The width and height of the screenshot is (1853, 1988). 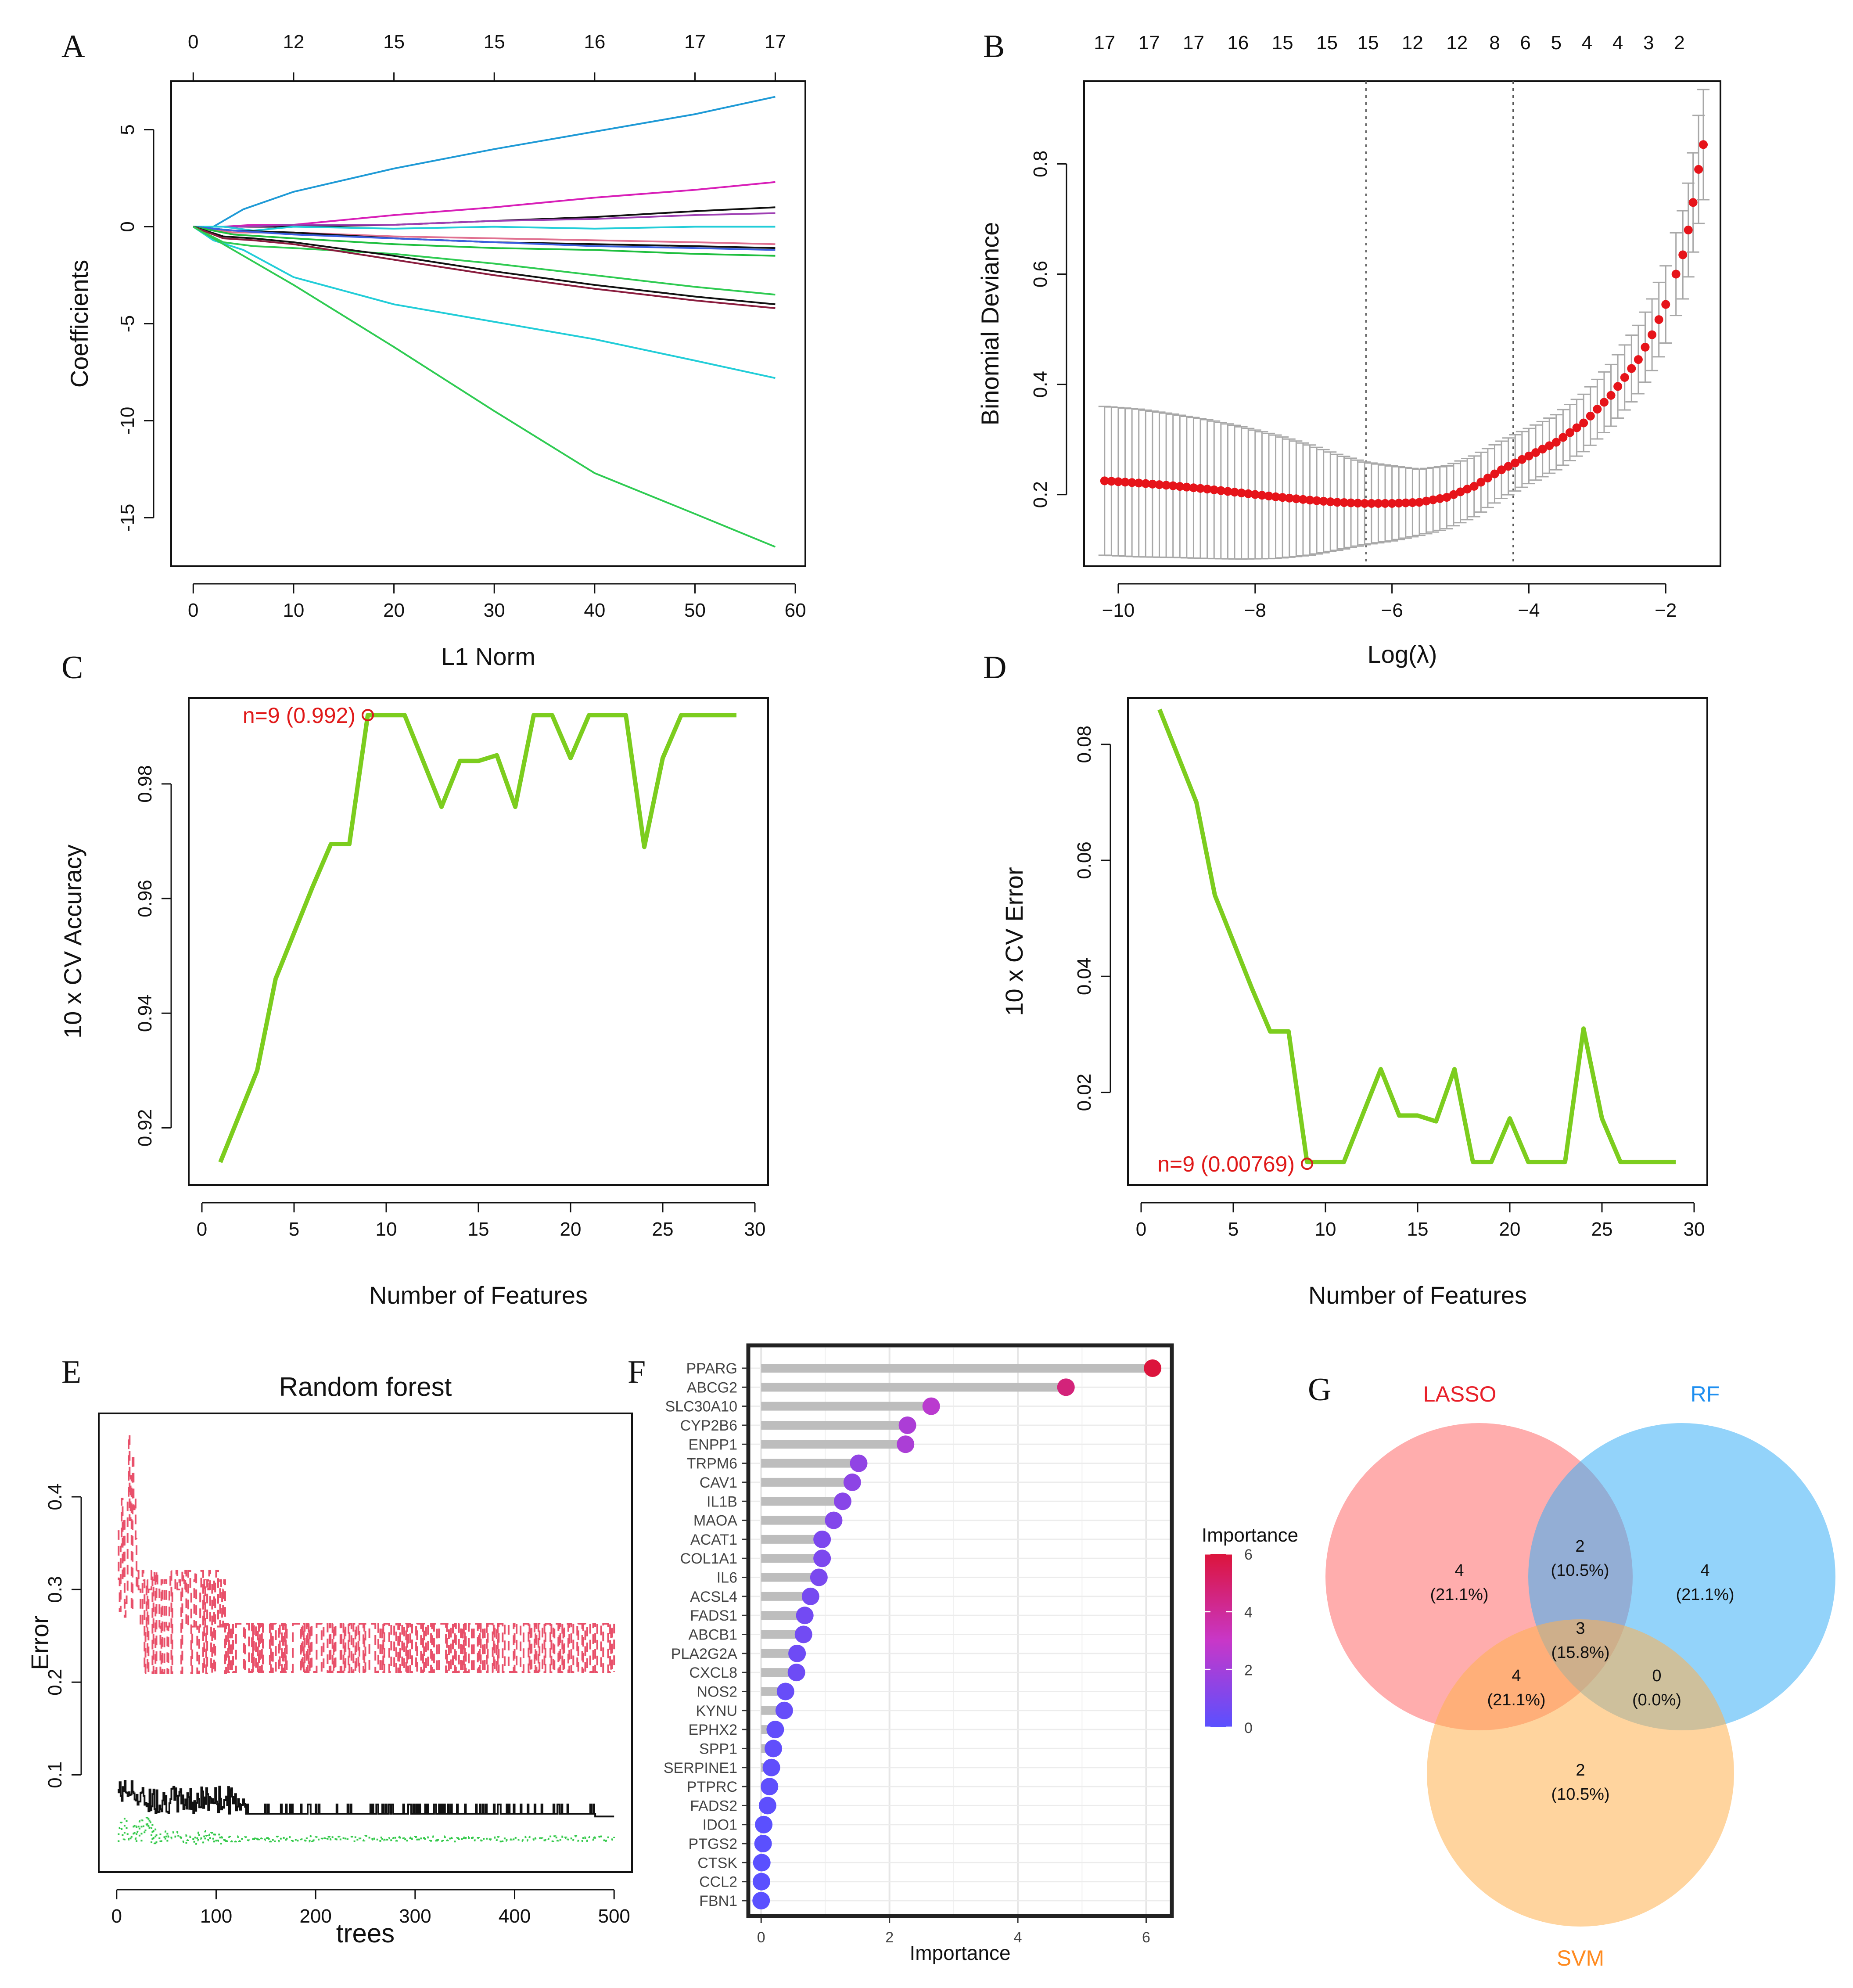 What do you see at coordinates (1327, 43) in the screenshot?
I see `top-count-label: 15` at bounding box center [1327, 43].